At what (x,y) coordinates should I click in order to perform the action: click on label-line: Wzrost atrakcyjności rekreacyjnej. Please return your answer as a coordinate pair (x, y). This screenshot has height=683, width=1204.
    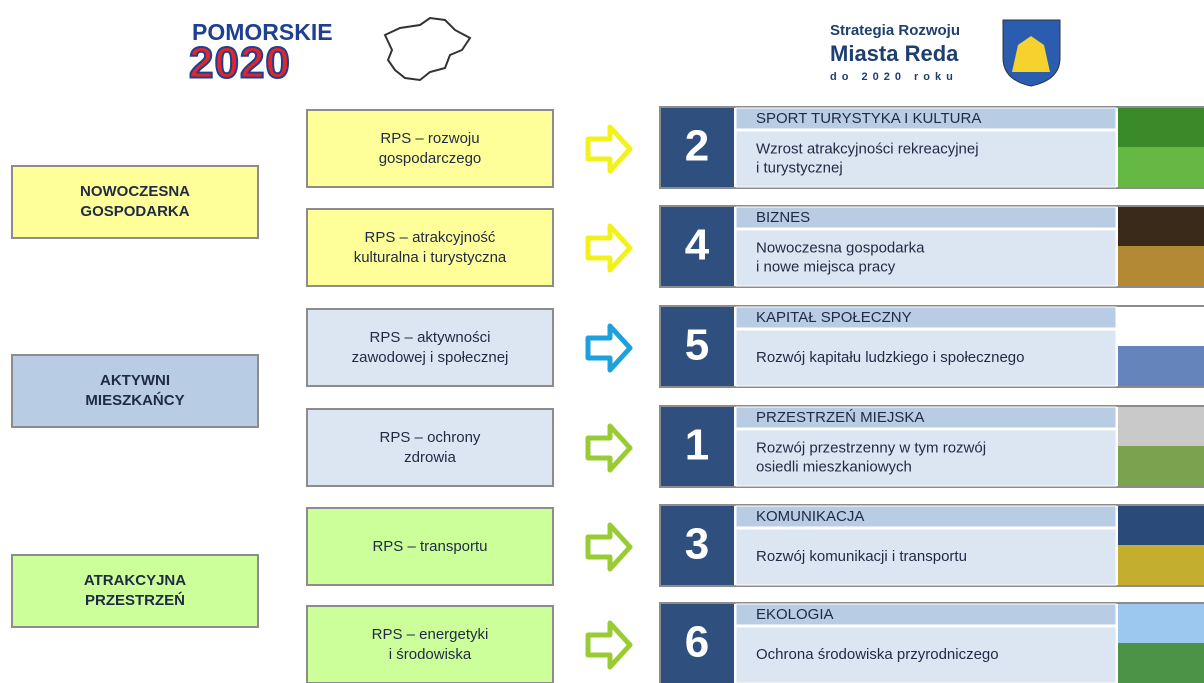
    Looking at the image, I should click on (867, 148).